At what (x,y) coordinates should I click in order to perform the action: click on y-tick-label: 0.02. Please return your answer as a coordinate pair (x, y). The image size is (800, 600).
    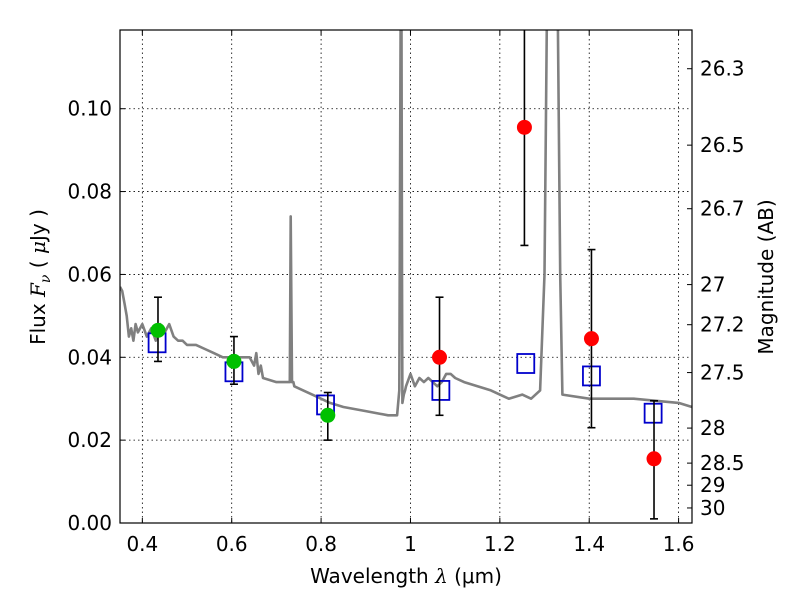
    Looking at the image, I should click on (89, 440).